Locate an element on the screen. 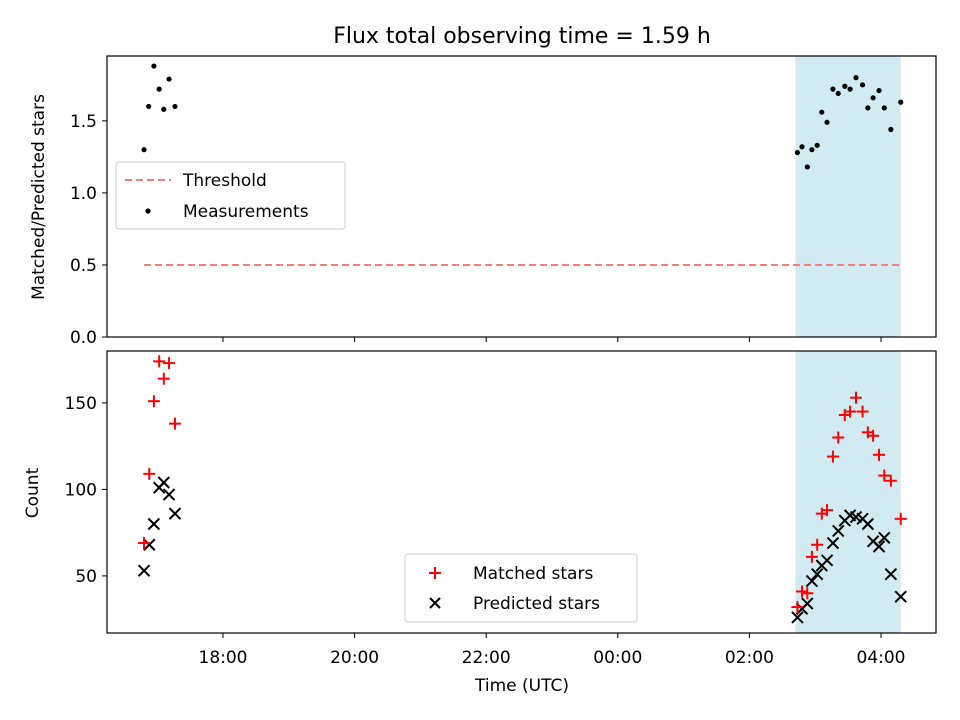  ratio-legend-box is located at coordinates (230, 195).